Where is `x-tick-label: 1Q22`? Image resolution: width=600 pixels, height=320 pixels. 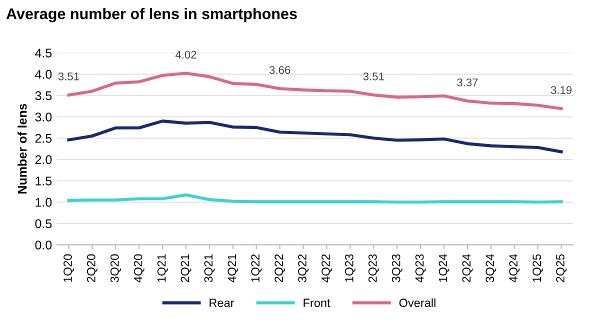
x-tick-label: 1Q22 is located at coordinates (256, 268).